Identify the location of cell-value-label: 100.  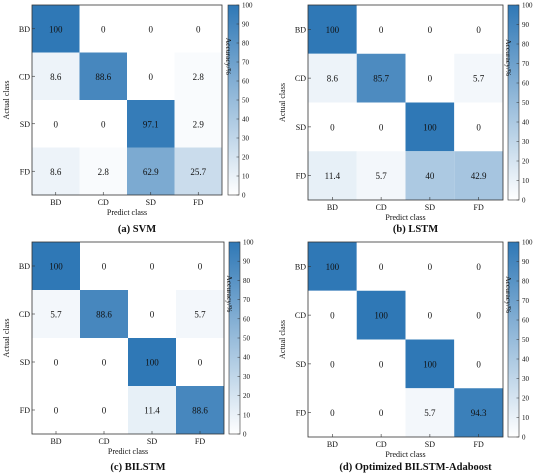
(152, 363).